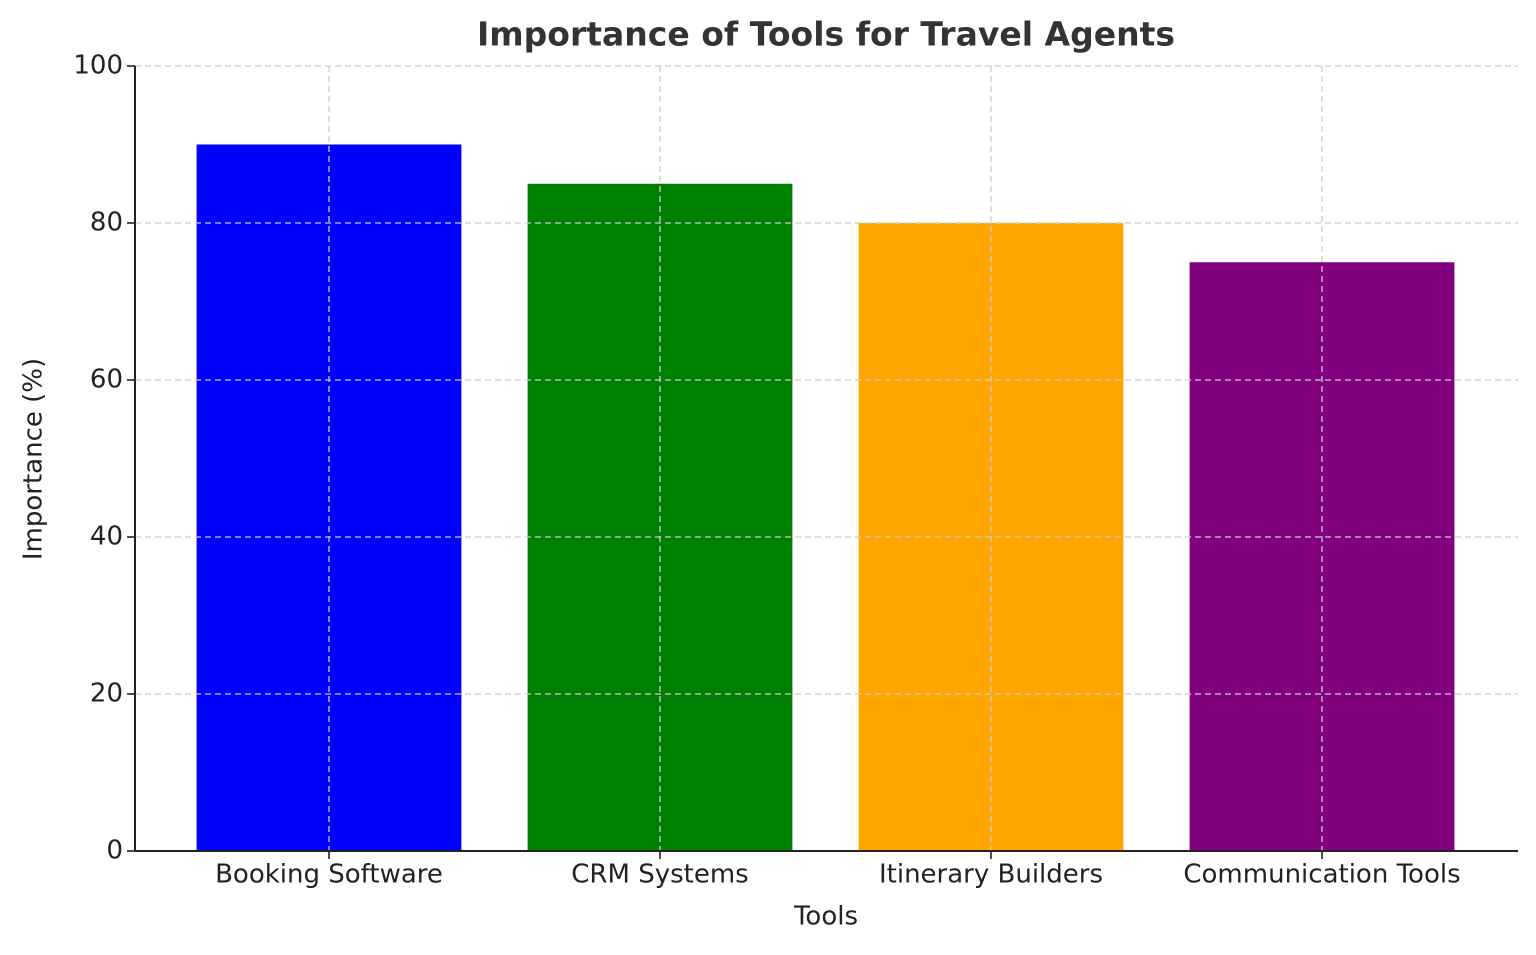 Image resolution: width=1536 pixels, height=955 pixels. I want to click on y-axis-label: Importance (%), so click(34, 459).